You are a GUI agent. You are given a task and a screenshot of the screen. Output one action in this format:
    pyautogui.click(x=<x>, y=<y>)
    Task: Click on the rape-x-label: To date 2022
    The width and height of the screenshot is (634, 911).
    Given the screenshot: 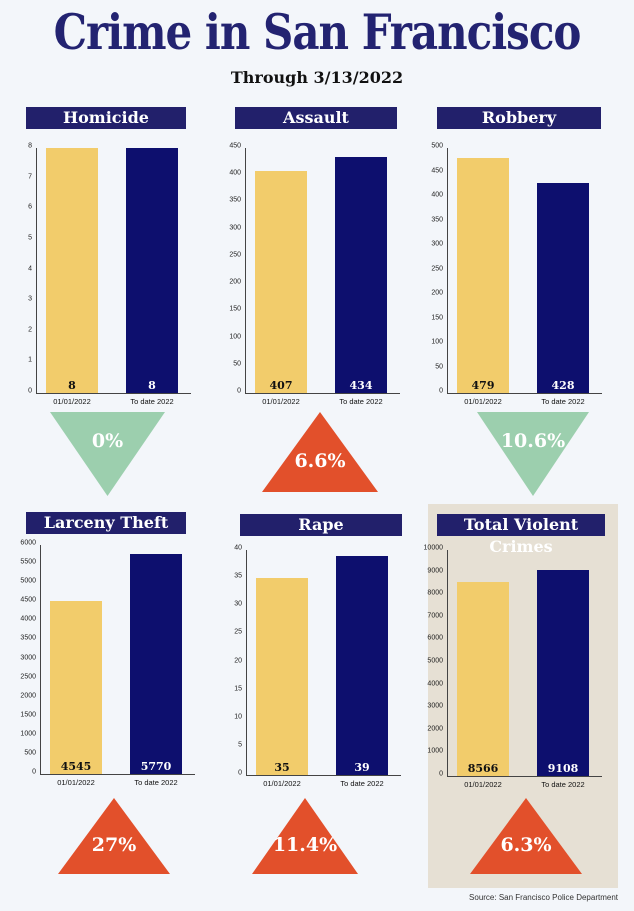 What is the action you would take?
    pyautogui.click(x=362, y=783)
    